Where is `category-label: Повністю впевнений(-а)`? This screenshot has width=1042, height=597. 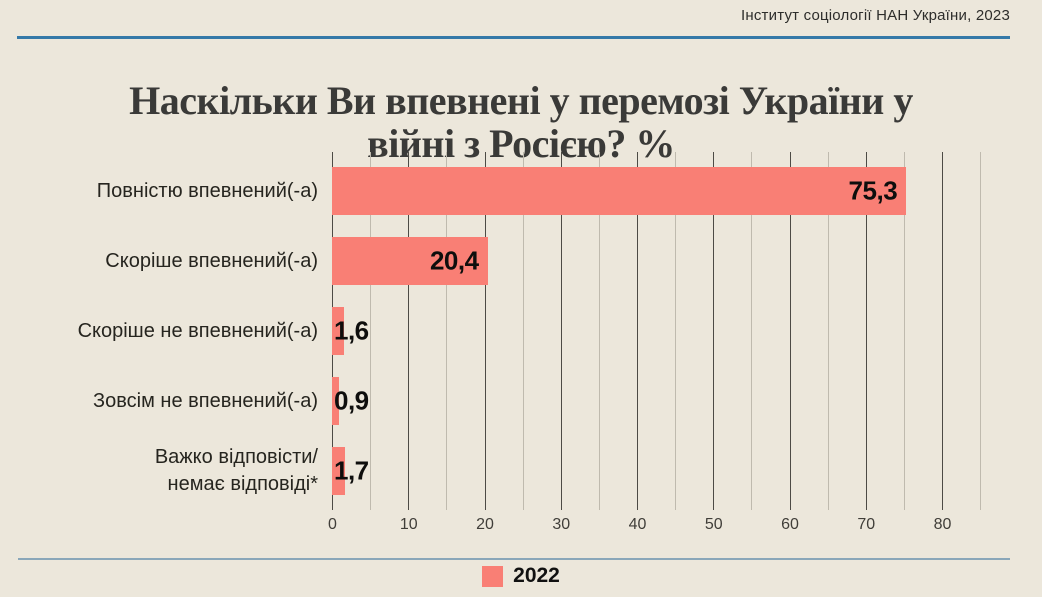 category-label: Повністю впевнений(-а) is located at coordinates (207, 190).